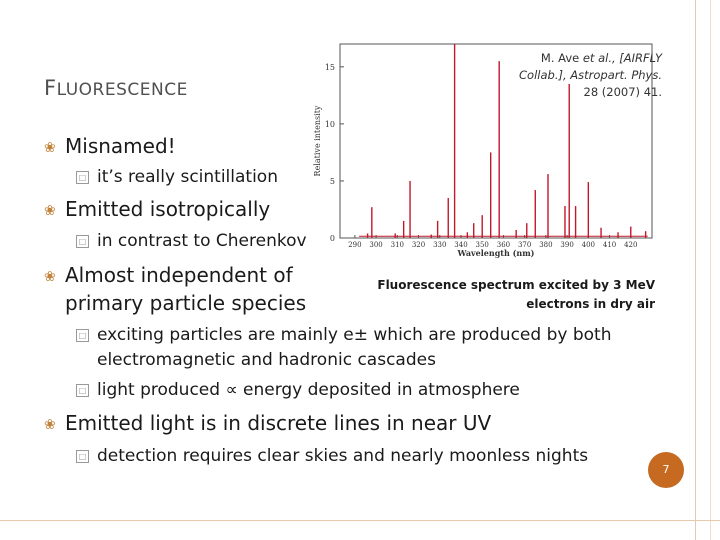 Image resolution: width=720 pixels, height=540 pixels. I want to click on citation-text: 28 (2007) 41., so click(622, 92).